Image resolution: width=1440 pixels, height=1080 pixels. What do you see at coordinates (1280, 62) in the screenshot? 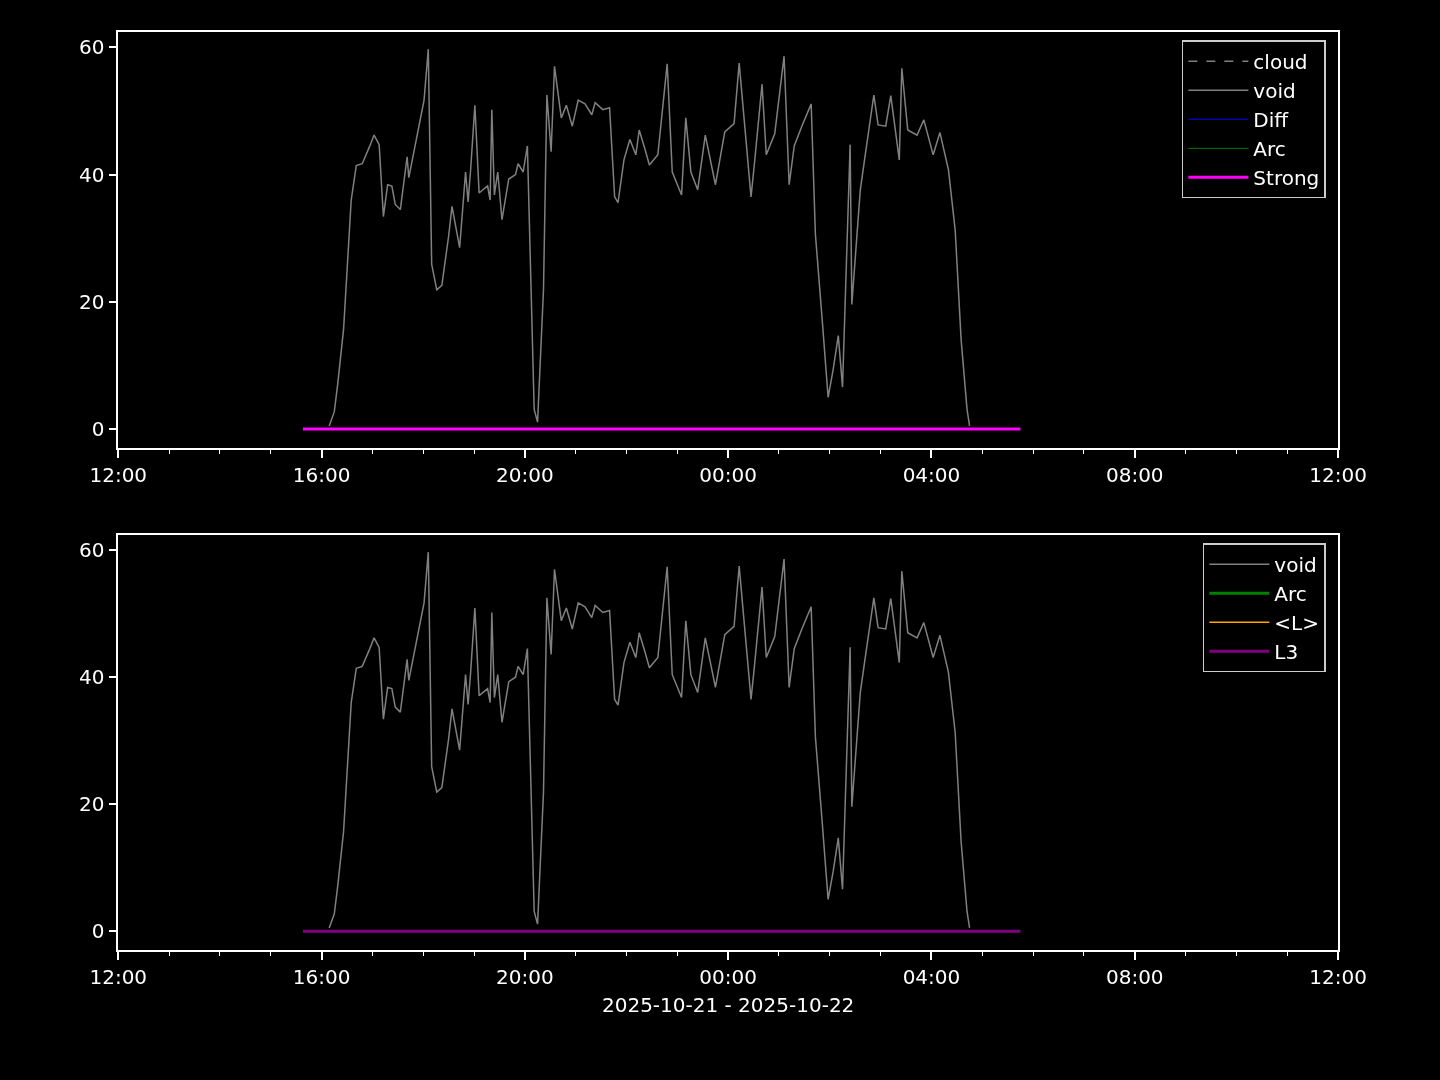
I see `legend-label: cloud` at bounding box center [1280, 62].